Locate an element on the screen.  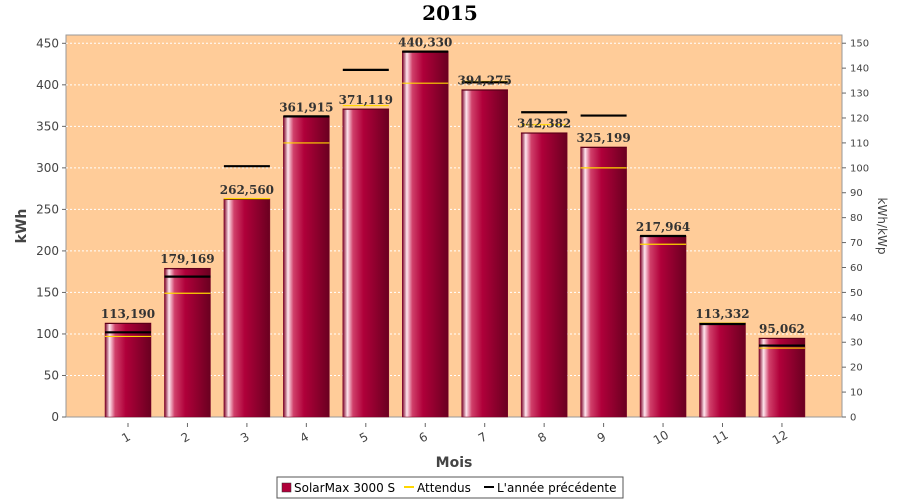
value-label-3: 262,560 is located at coordinates (247, 190).